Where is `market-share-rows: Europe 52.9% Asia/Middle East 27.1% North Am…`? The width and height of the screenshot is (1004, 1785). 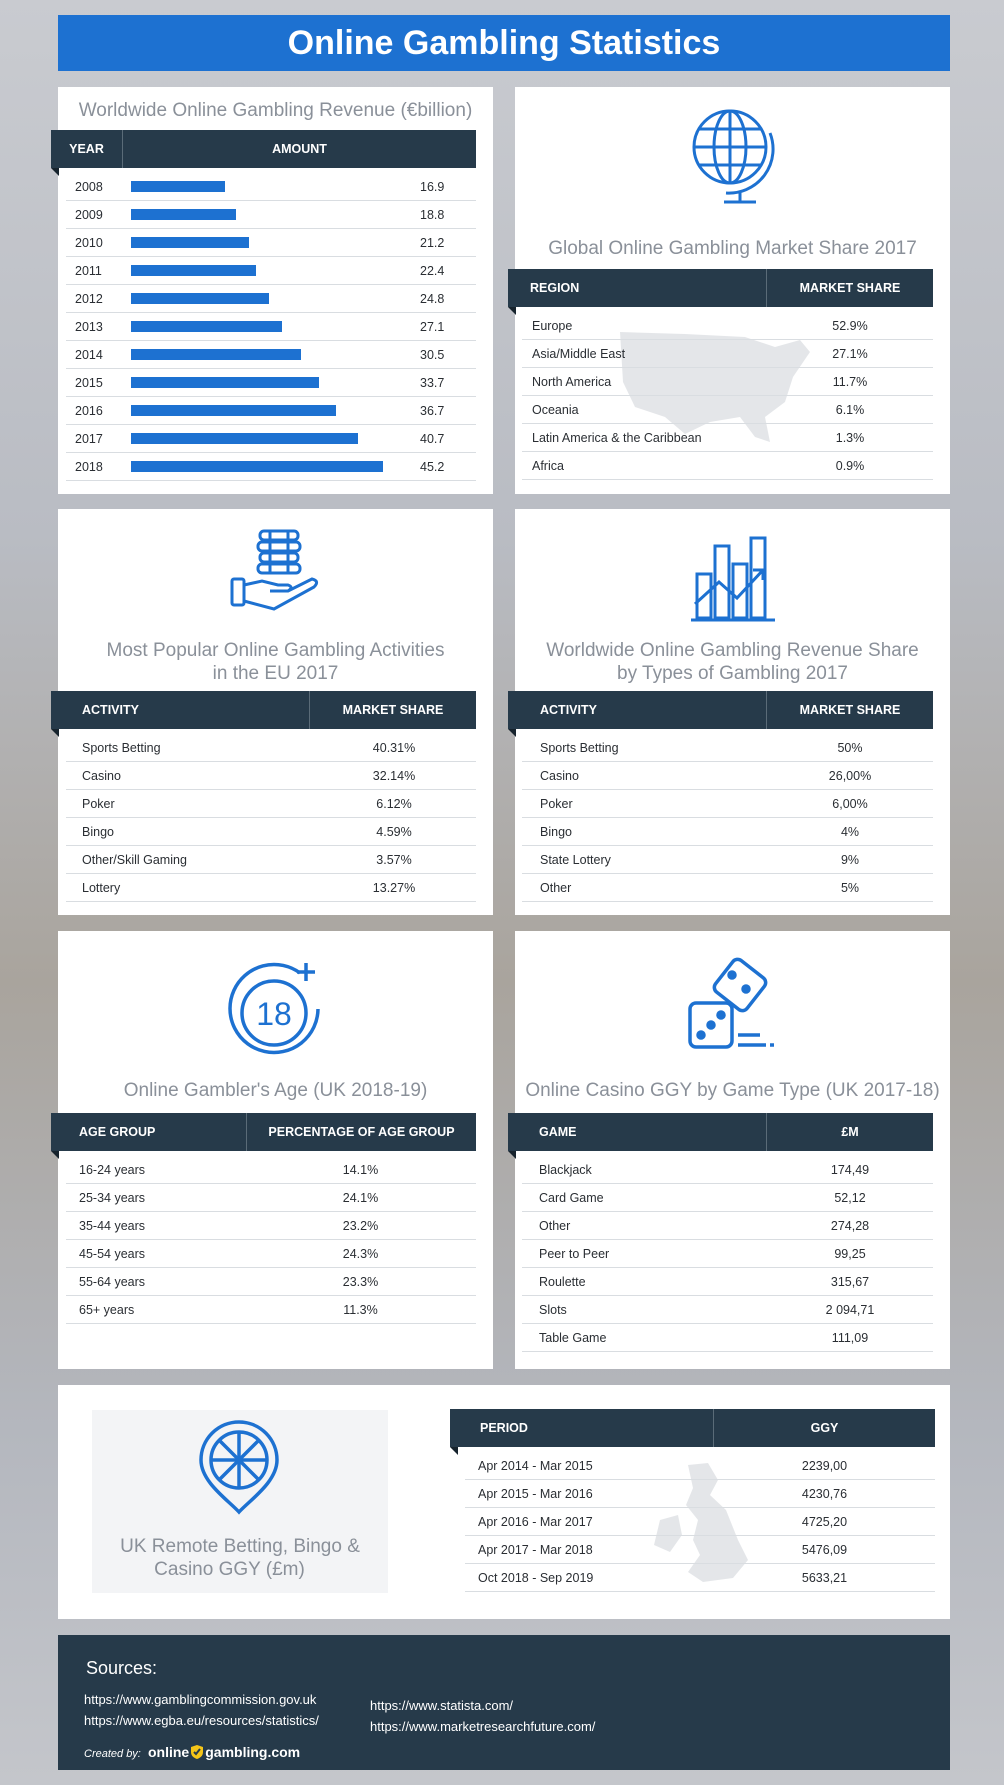
market-share-rows: Europe 52.9% Asia/Middle East 27.1% North Am… is located at coordinates (727, 396).